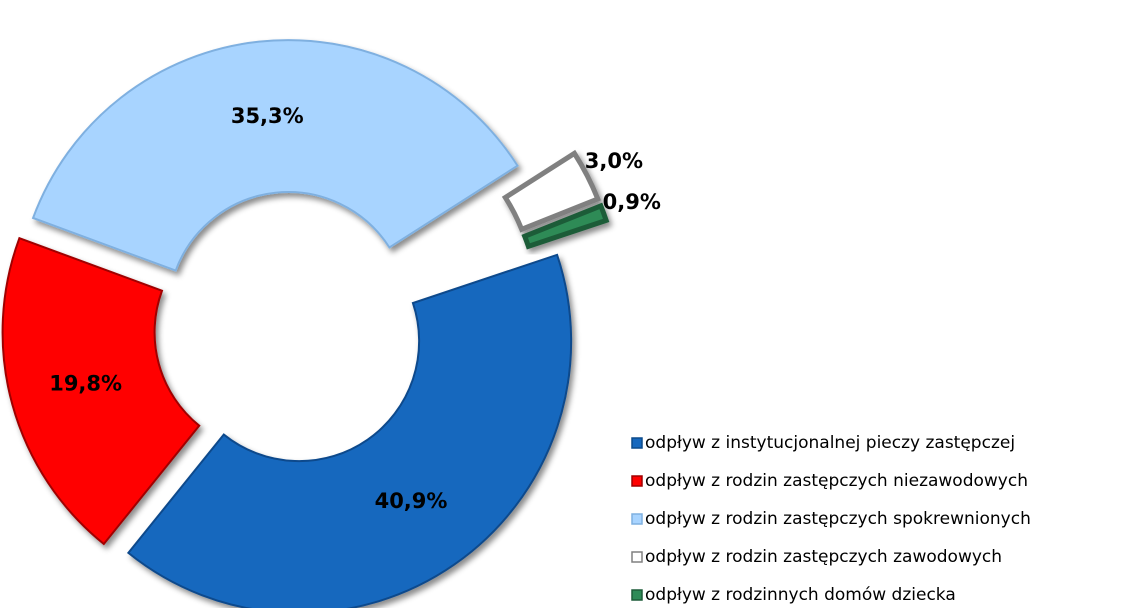 The height and width of the screenshot is (608, 1136). What do you see at coordinates (267, 116) in the screenshot?
I see `data-label: 35,3%` at bounding box center [267, 116].